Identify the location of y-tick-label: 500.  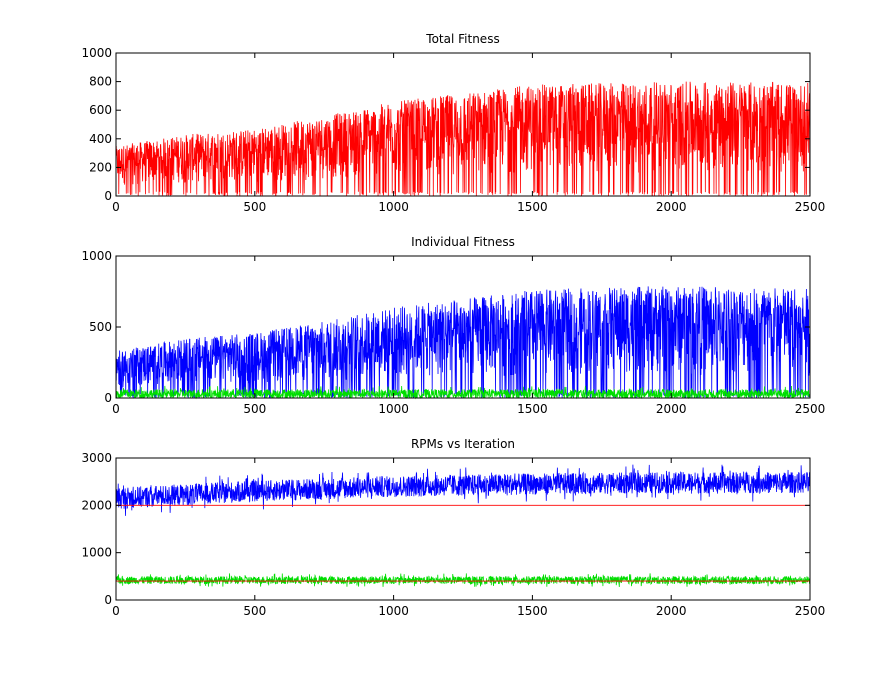
(100, 327).